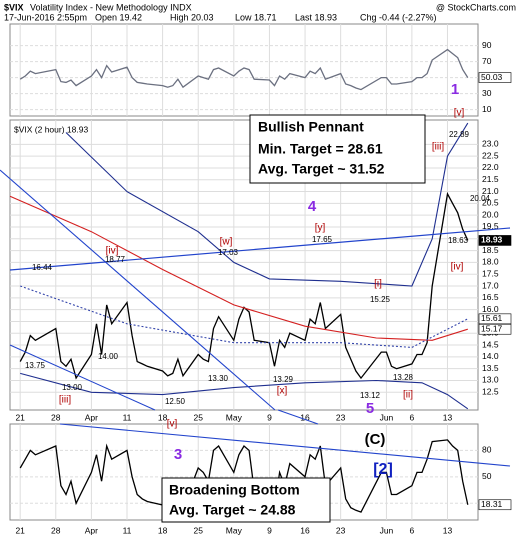  What do you see at coordinates (490, 203) in the screenshot?
I see `y-tick-label: 20.5` at bounding box center [490, 203].